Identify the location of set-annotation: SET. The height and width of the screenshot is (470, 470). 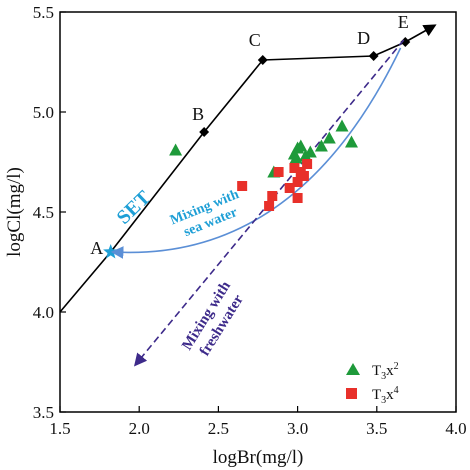
(134, 207).